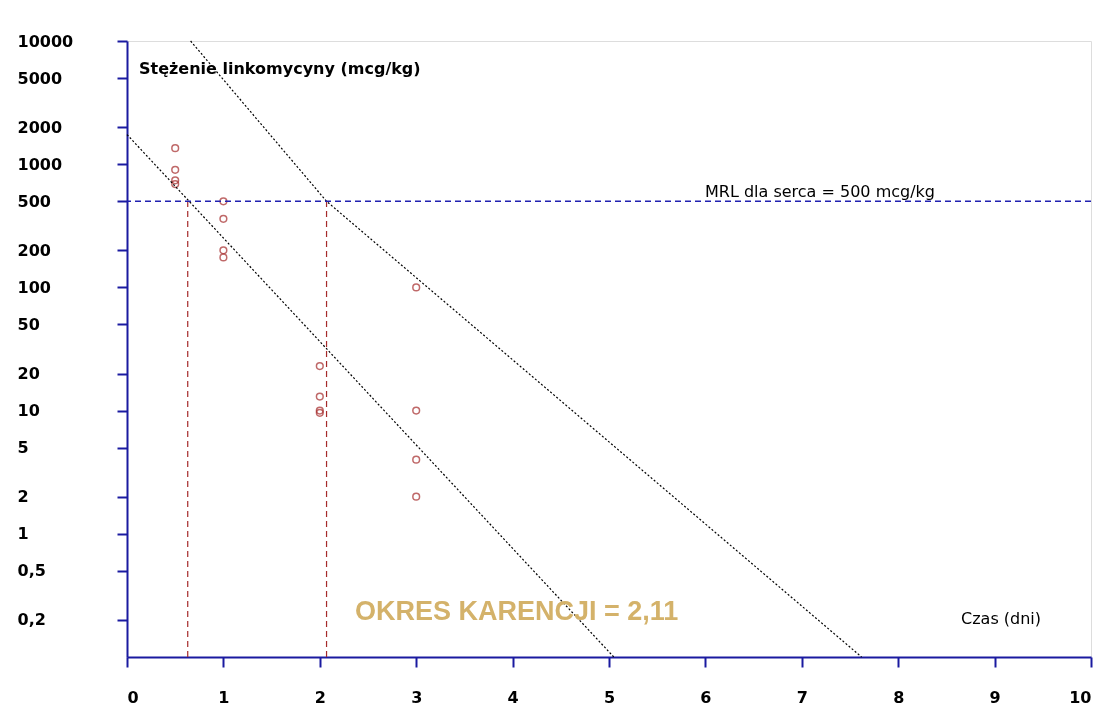 Image resolution: width=1109 pixels, height=720 pixels. I want to click on y-tick-label: 0,2, so click(31, 620).